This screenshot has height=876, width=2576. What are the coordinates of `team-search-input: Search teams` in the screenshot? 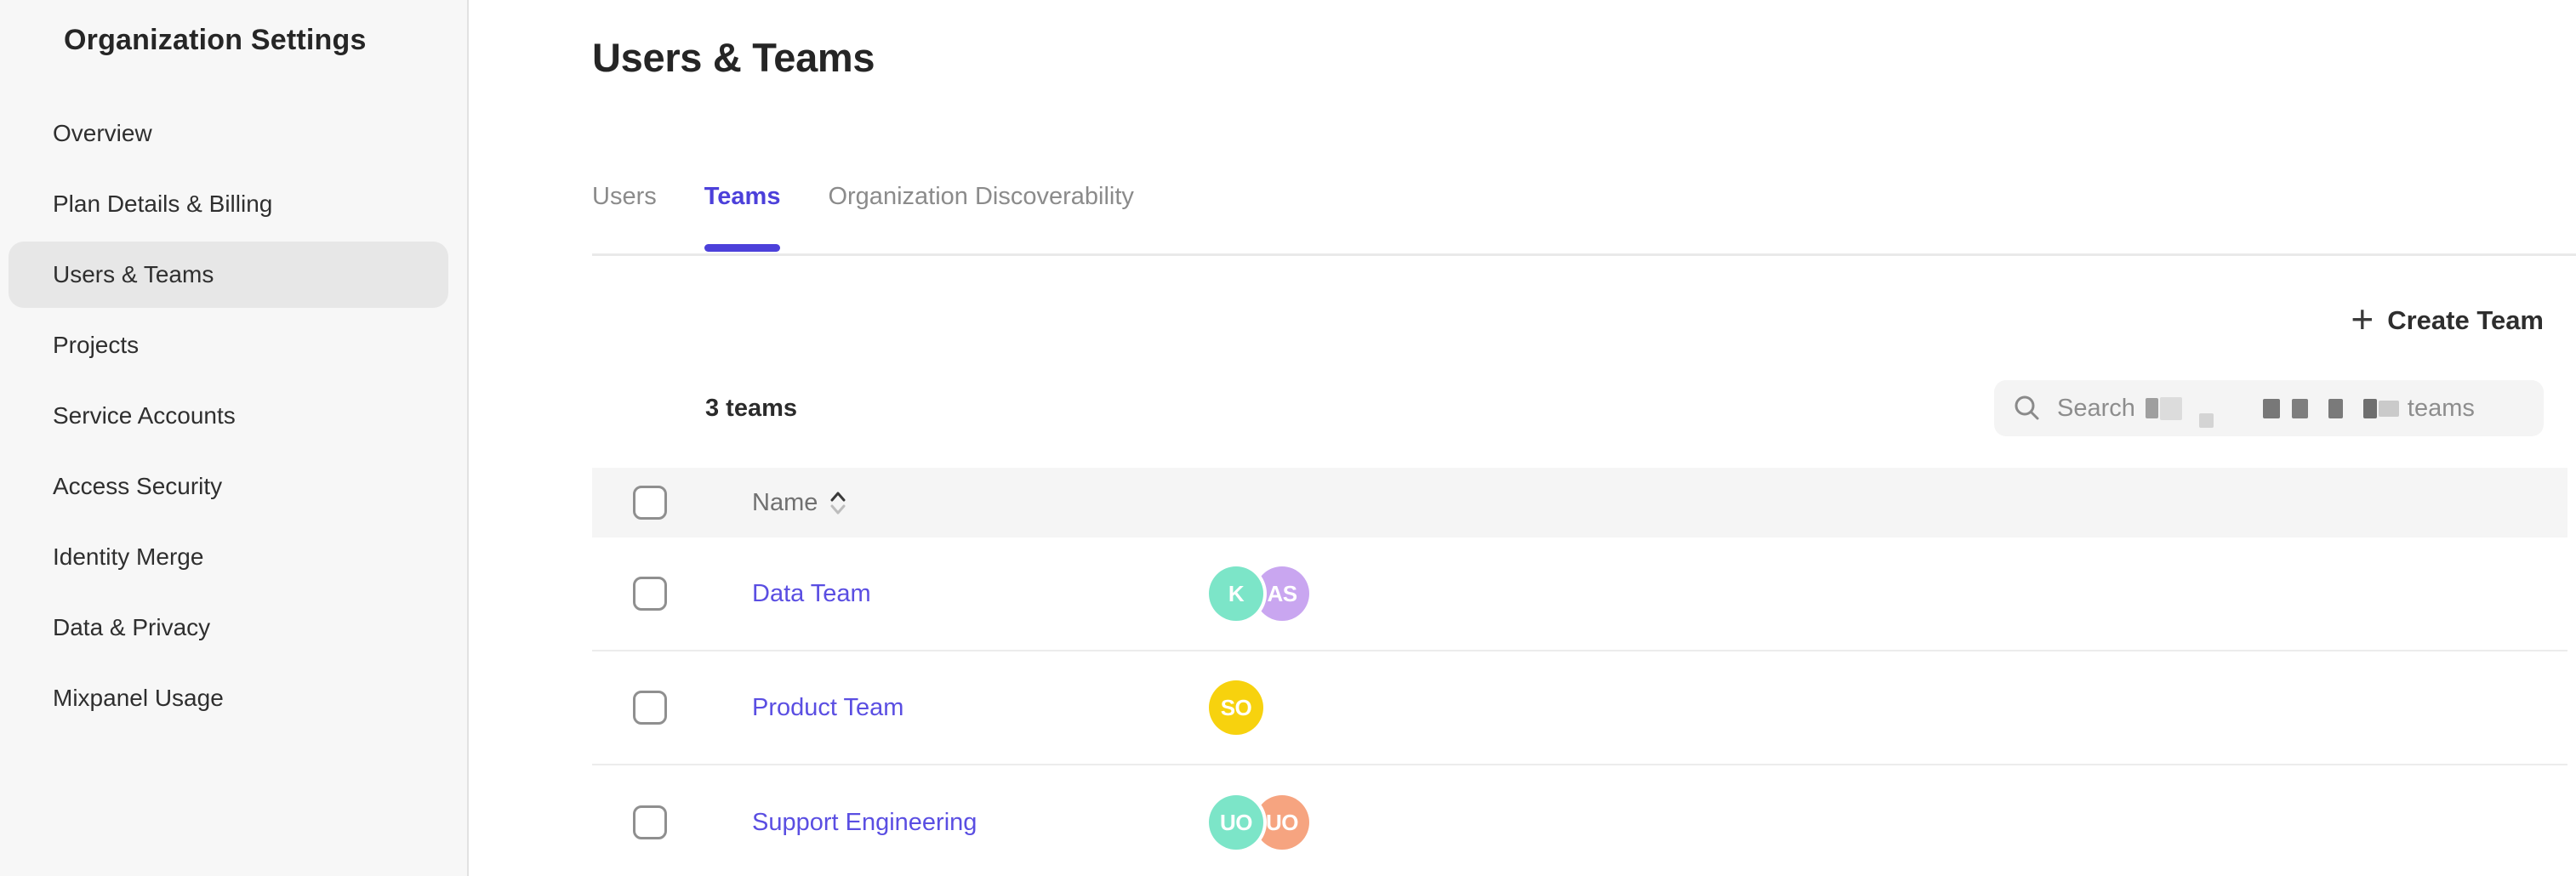 It's located at (2269, 408).